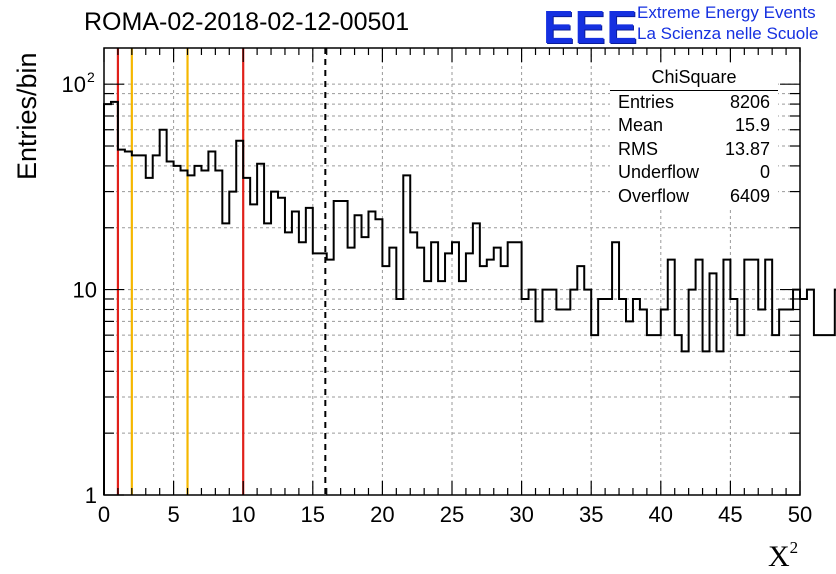 This screenshot has width=836, height=574. What do you see at coordinates (661, 514) in the screenshot?
I see `x-tick-label: 40` at bounding box center [661, 514].